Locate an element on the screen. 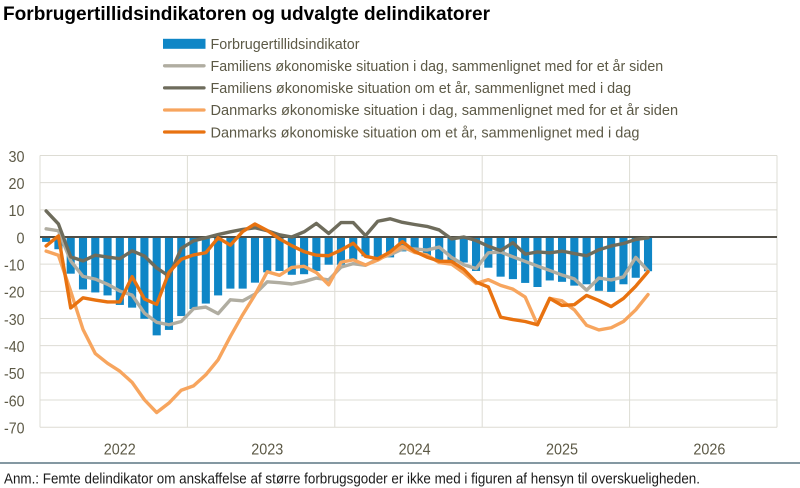 The image size is (800, 488). svg-text: -60 is located at coordinates (14, 401).